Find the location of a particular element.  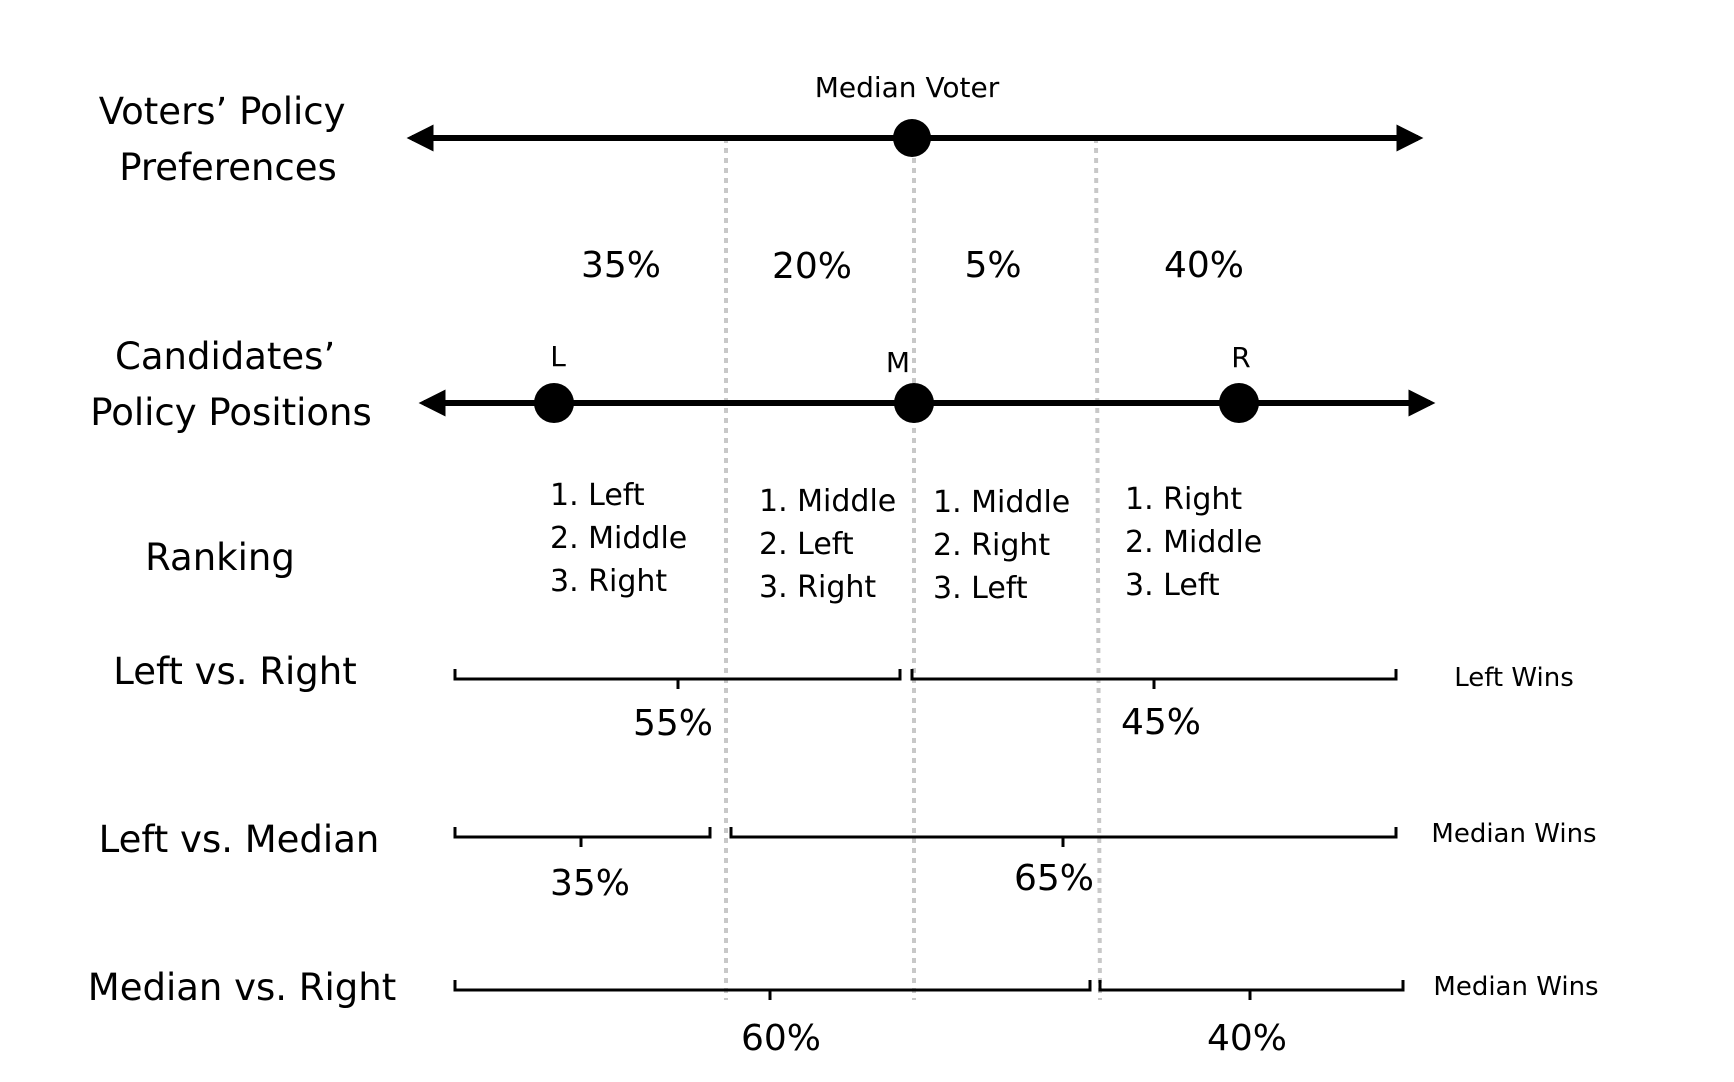

voters-row-label-line-2: Preferences is located at coordinates (228, 167).